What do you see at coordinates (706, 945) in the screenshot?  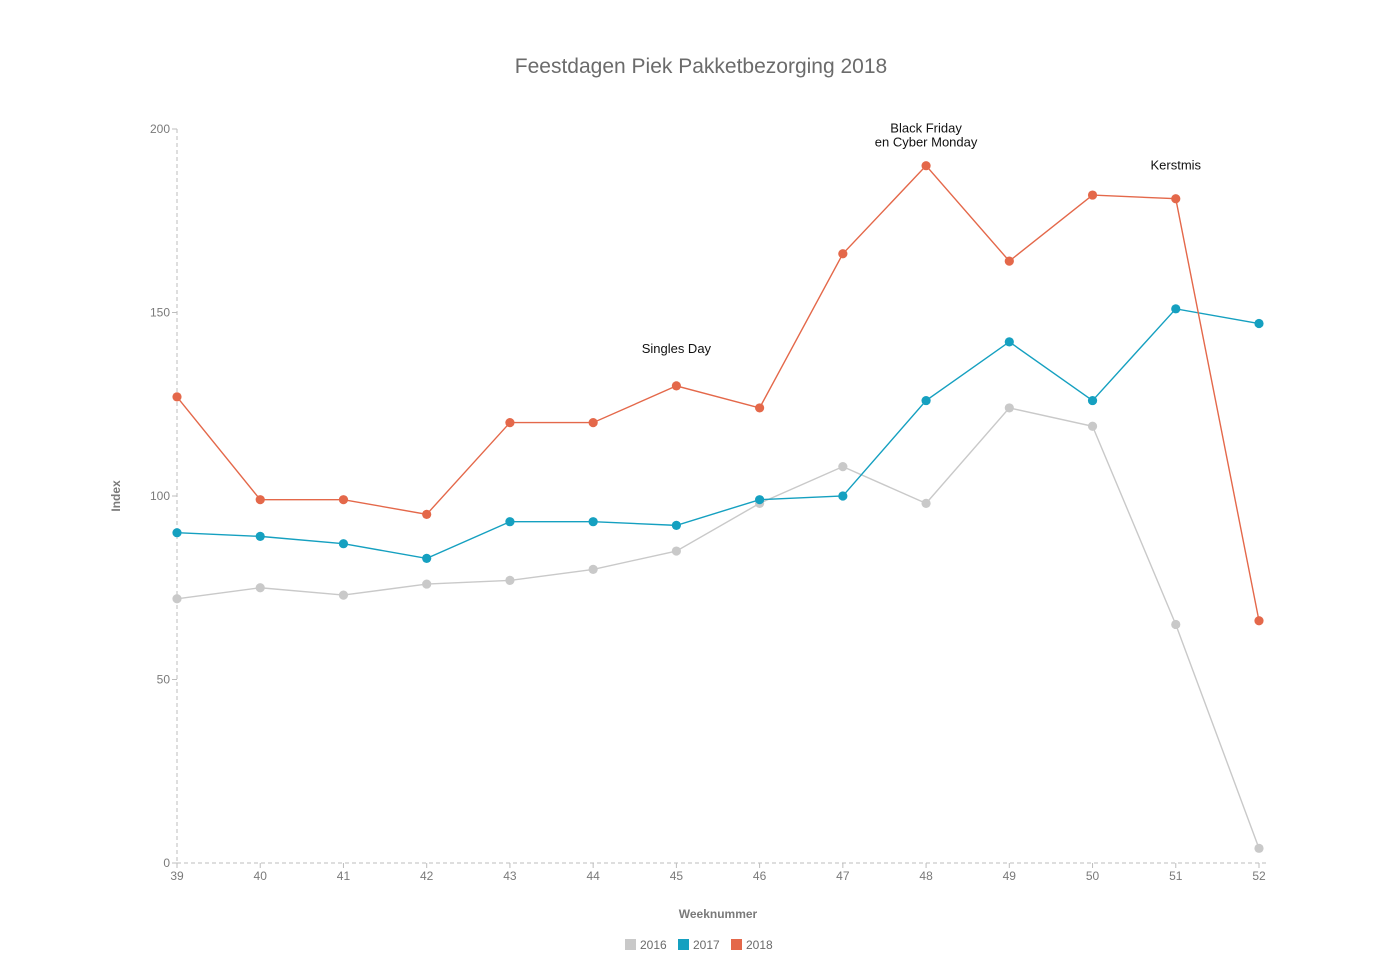 I see `legend-label: 2017` at bounding box center [706, 945].